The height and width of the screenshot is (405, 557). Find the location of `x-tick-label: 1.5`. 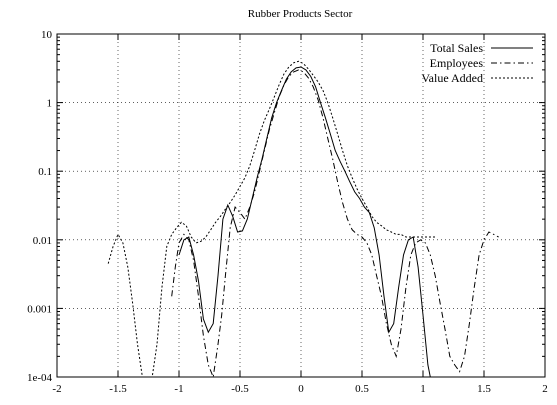

x-tick-label: 1.5 is located at coordinates (484, 389).